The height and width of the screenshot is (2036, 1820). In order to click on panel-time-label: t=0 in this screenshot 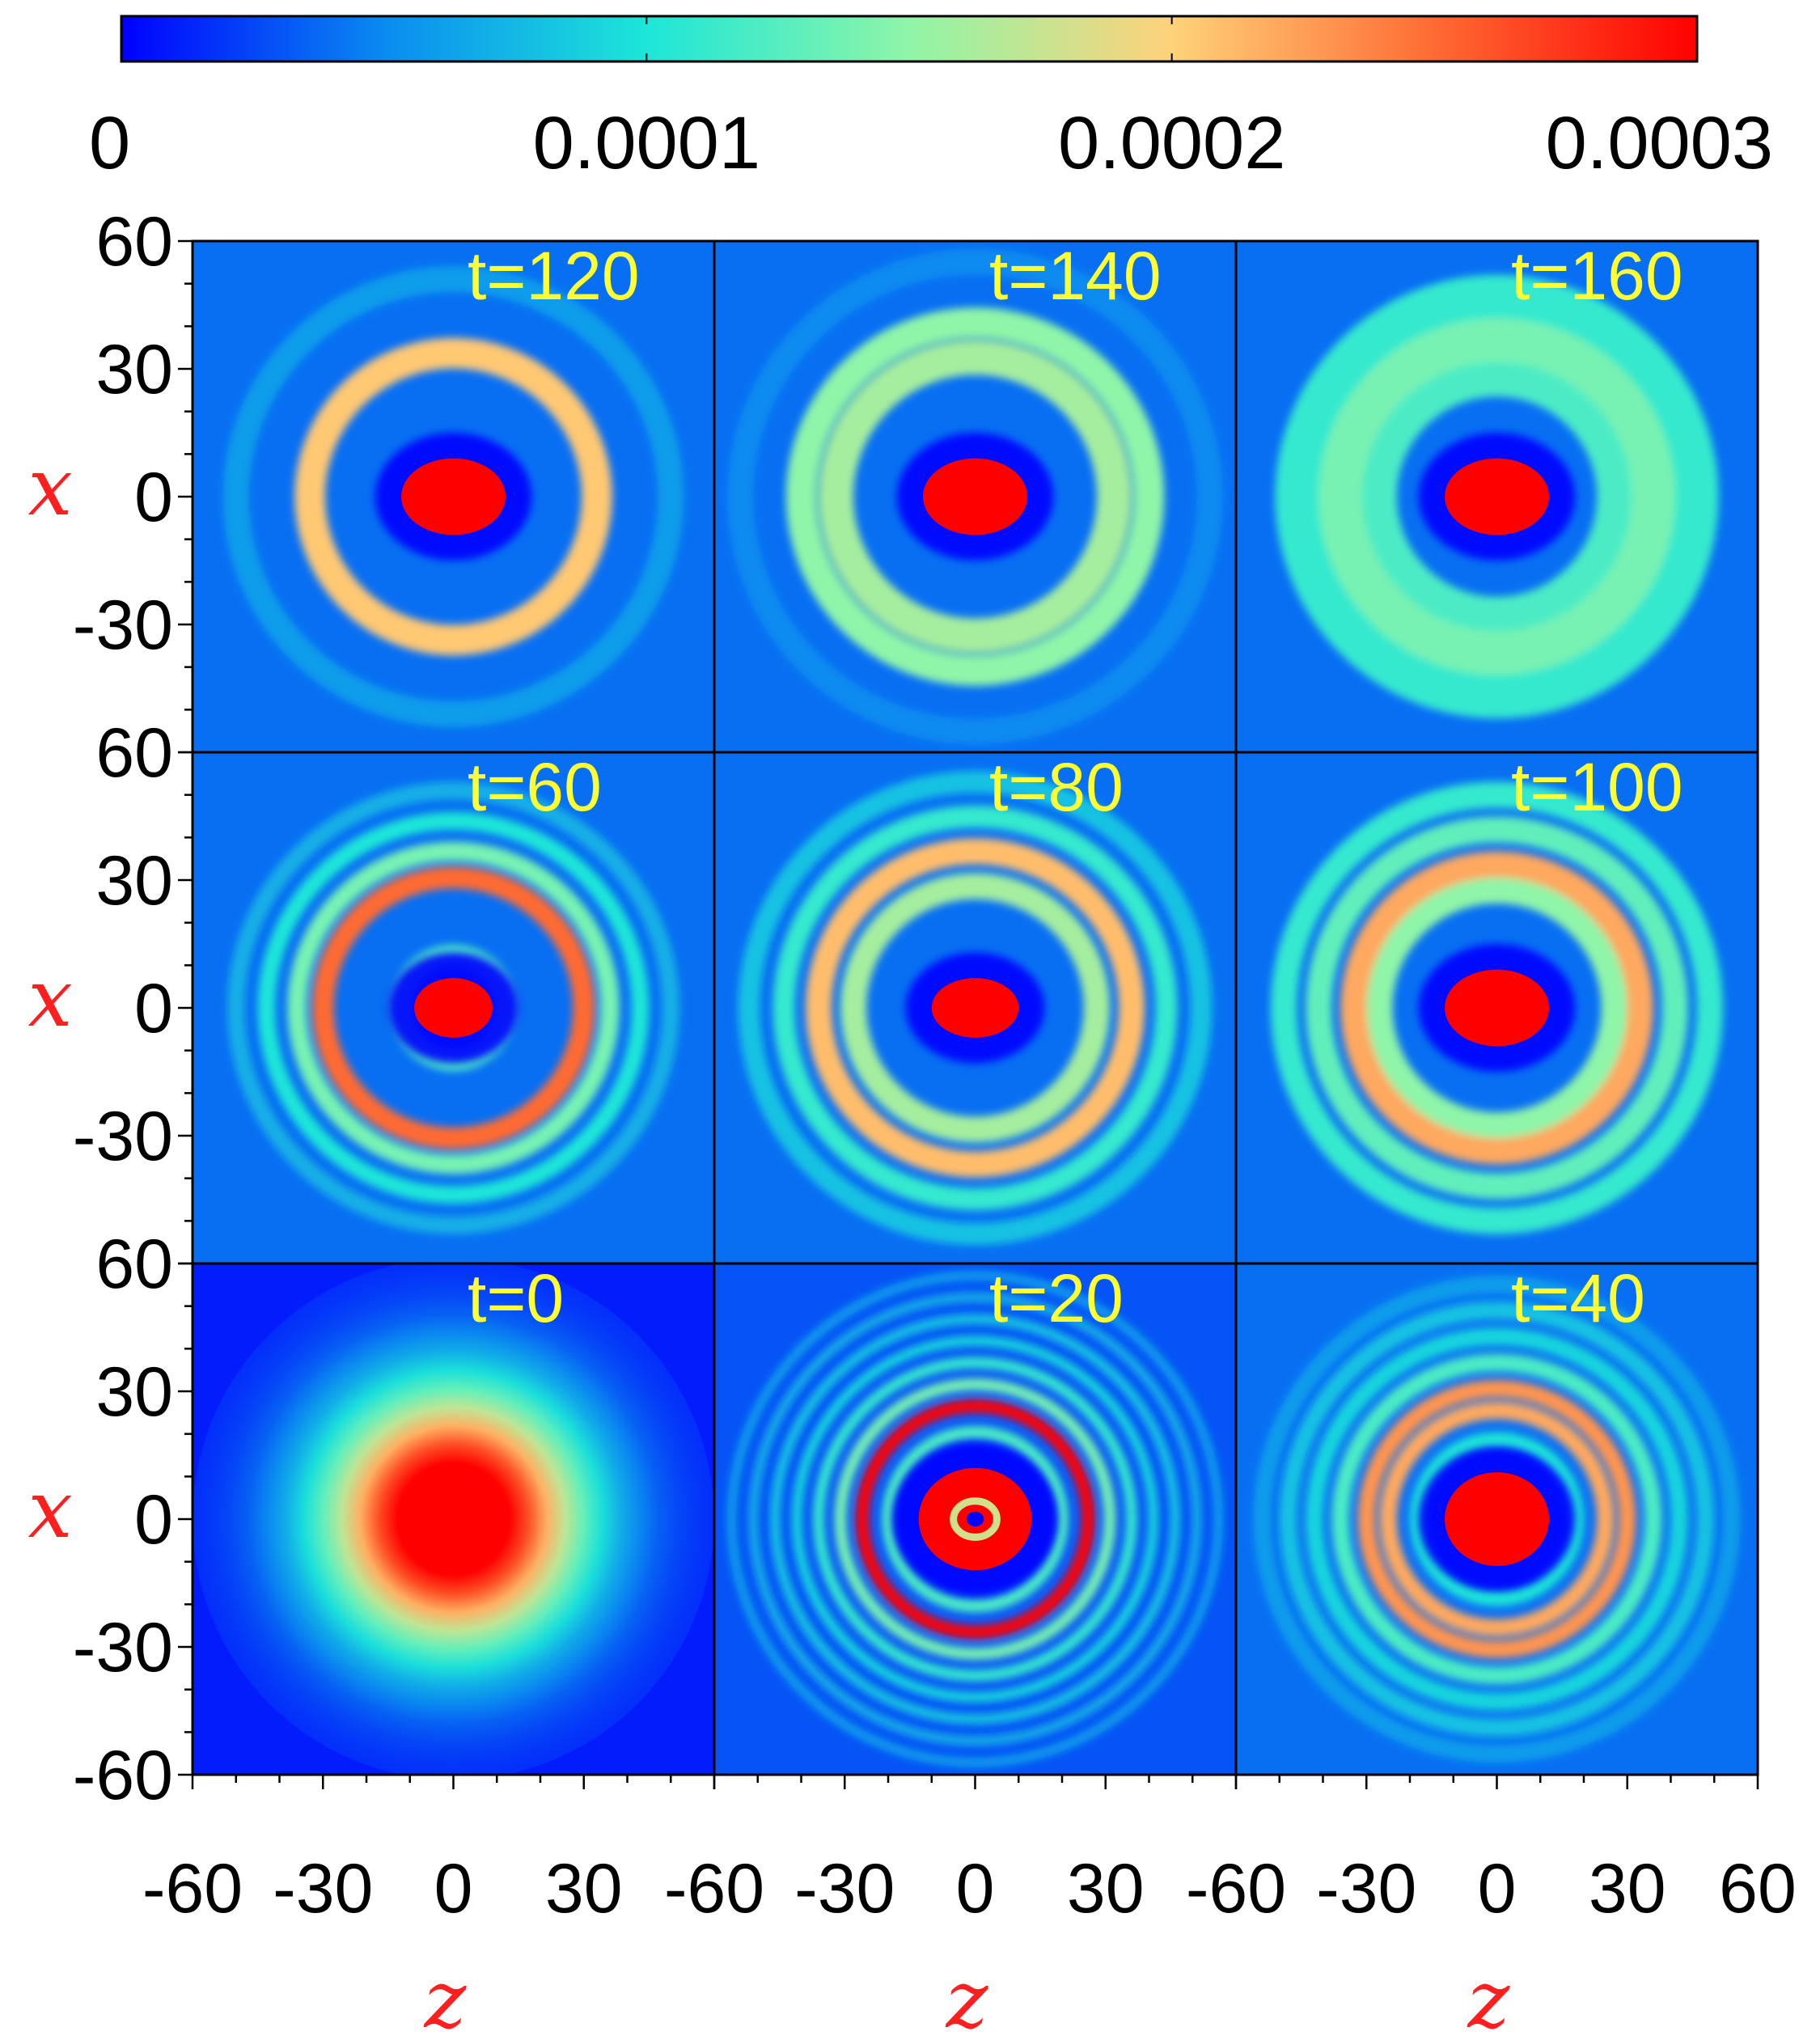, I will do `click(516, 1298)`.